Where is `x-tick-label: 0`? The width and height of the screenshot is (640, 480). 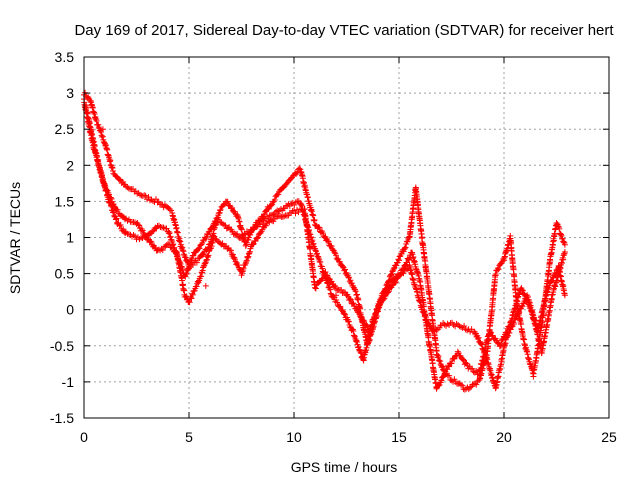 x-tick-label: 0 is located at coordinates (84, 437).